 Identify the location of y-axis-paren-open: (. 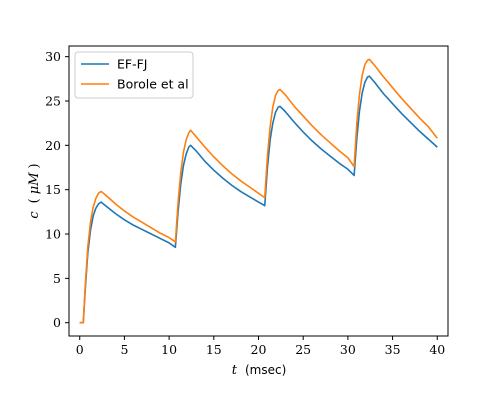
(34, 200).